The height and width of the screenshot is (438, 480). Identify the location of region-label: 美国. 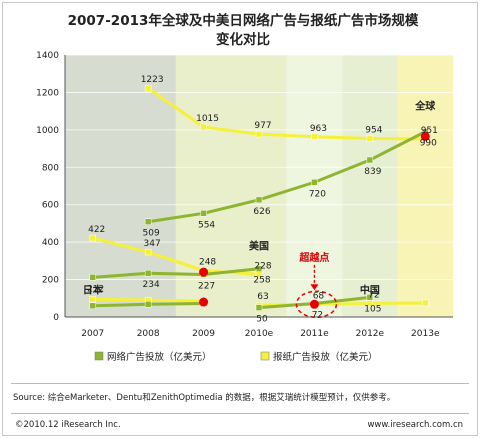
(259, 246).